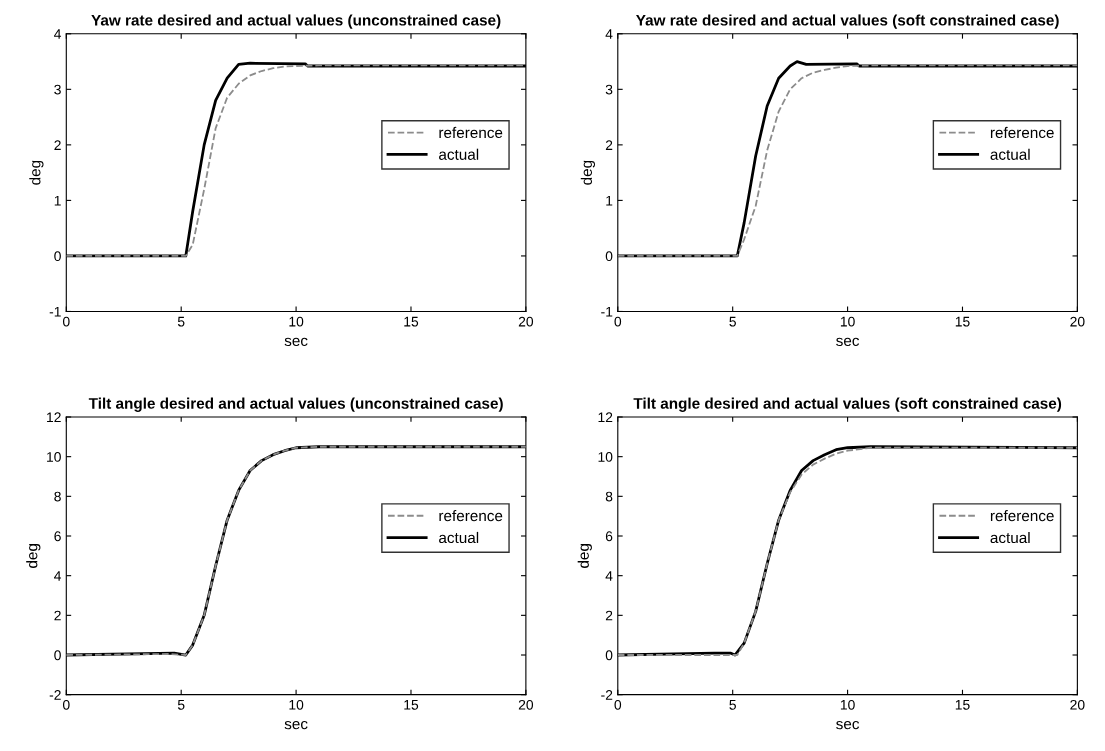 The width and height of the screenshot is (1105, 751). Describe the element at coordinates (847, 404) in the screenshot. I see `chart-title: Tilt angle desired and actual values (soft constrained case)` at that location.